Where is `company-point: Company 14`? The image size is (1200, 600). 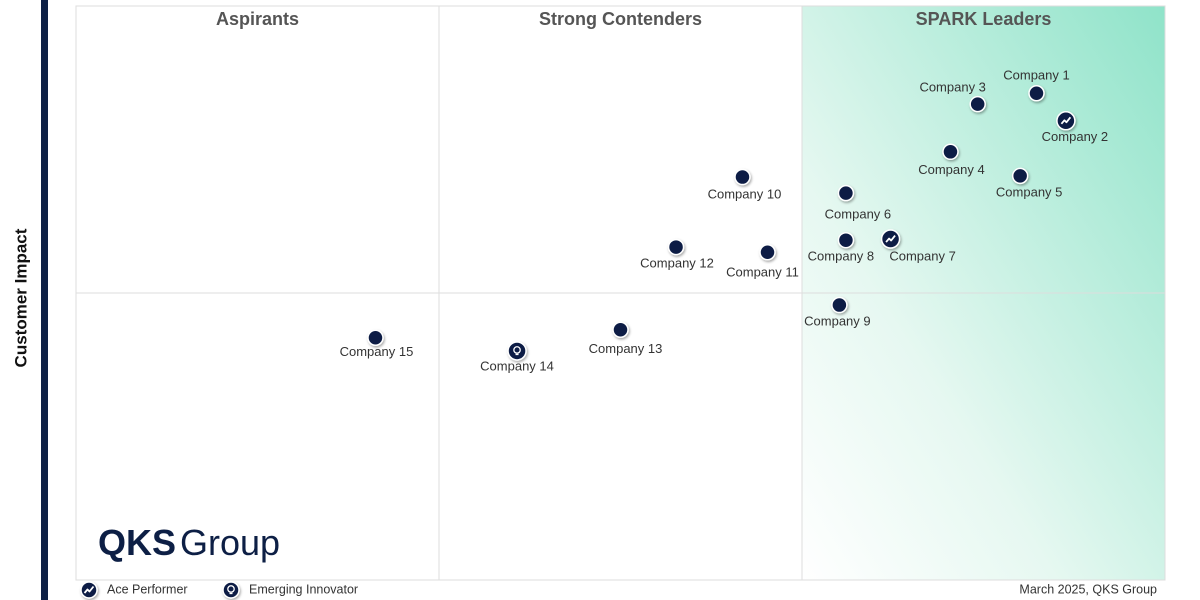
company-point: Company 14 is located at coordinates (517, 357).